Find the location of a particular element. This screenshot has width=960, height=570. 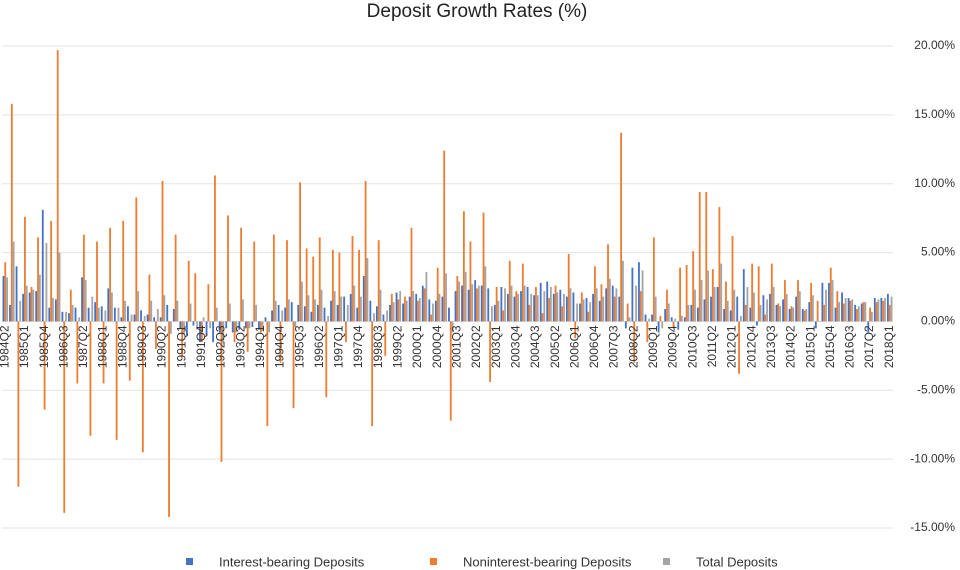

legend-label: Total Deposits is located at coordinates (737, 561).